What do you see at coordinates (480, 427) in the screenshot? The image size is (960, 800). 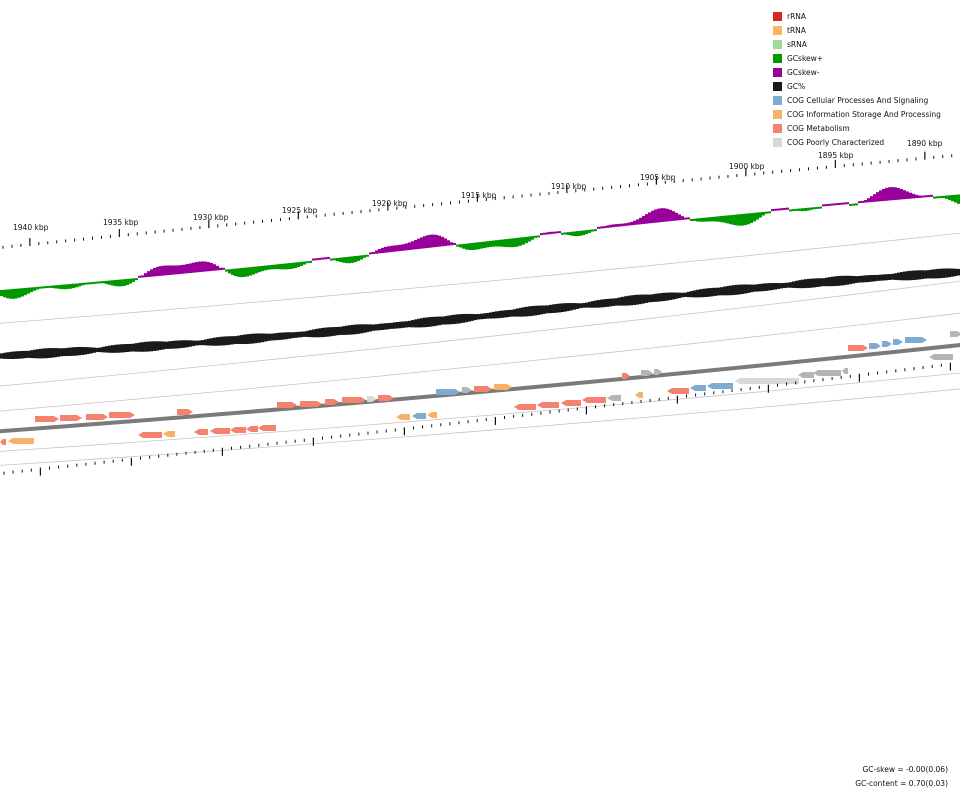 I see `guide-line` at bounding box center [480, 427].